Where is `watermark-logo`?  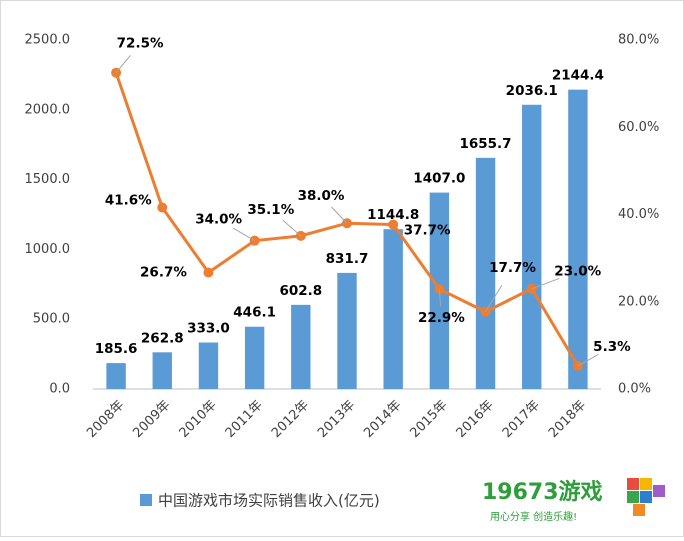
watermark-logo is located at coordinates (646, 497).